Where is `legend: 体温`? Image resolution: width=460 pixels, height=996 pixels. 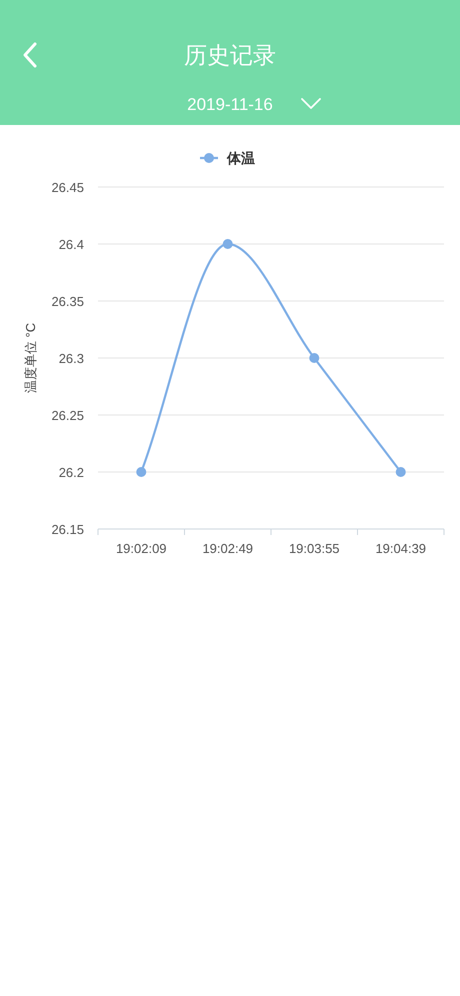 legend: 体温 is located at coordinates (227, 158).